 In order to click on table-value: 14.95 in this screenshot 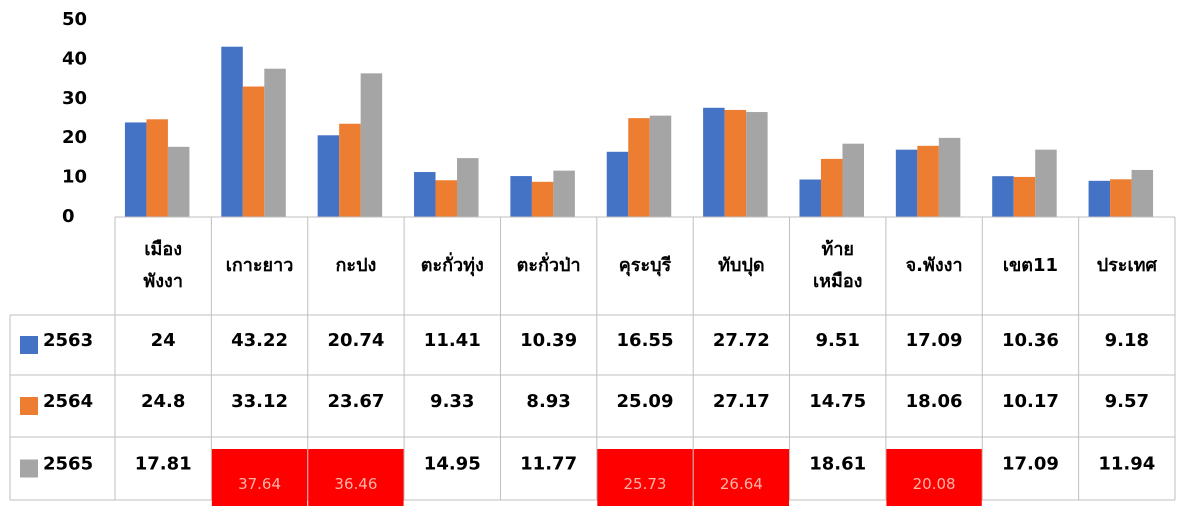, I will do `click(452, 464)`.